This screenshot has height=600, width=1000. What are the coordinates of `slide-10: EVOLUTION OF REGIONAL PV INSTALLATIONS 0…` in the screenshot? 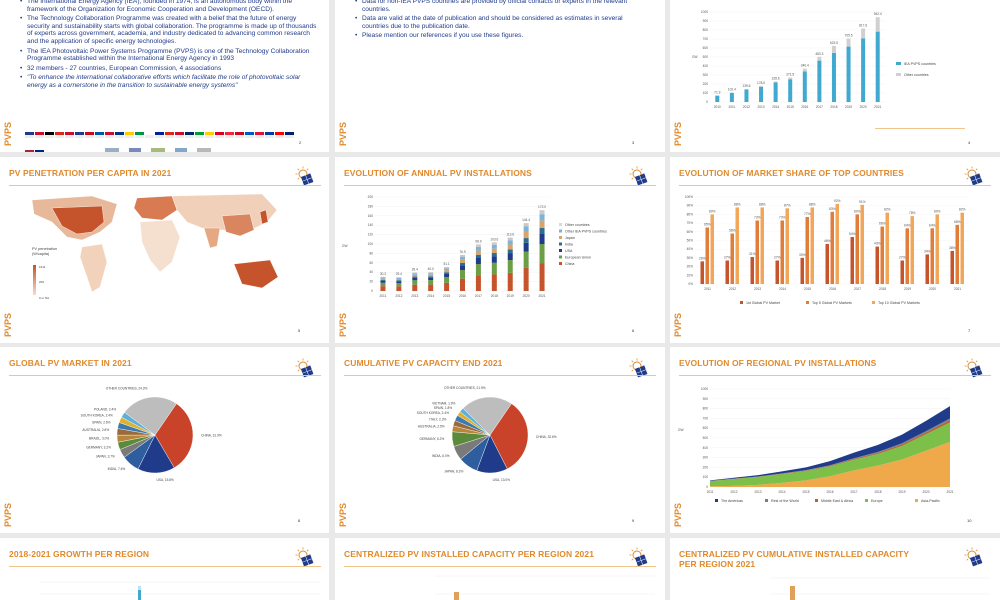 It's located at (835, 440).